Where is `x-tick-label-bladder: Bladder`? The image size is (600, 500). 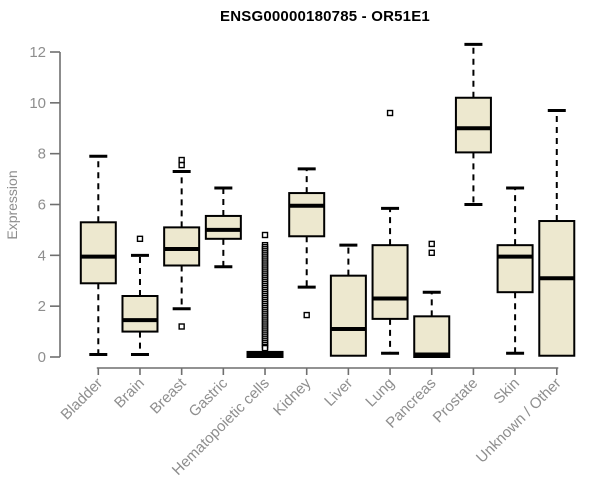
x-tick-label-bladder: Bladder is located at coordinates (82, 399).